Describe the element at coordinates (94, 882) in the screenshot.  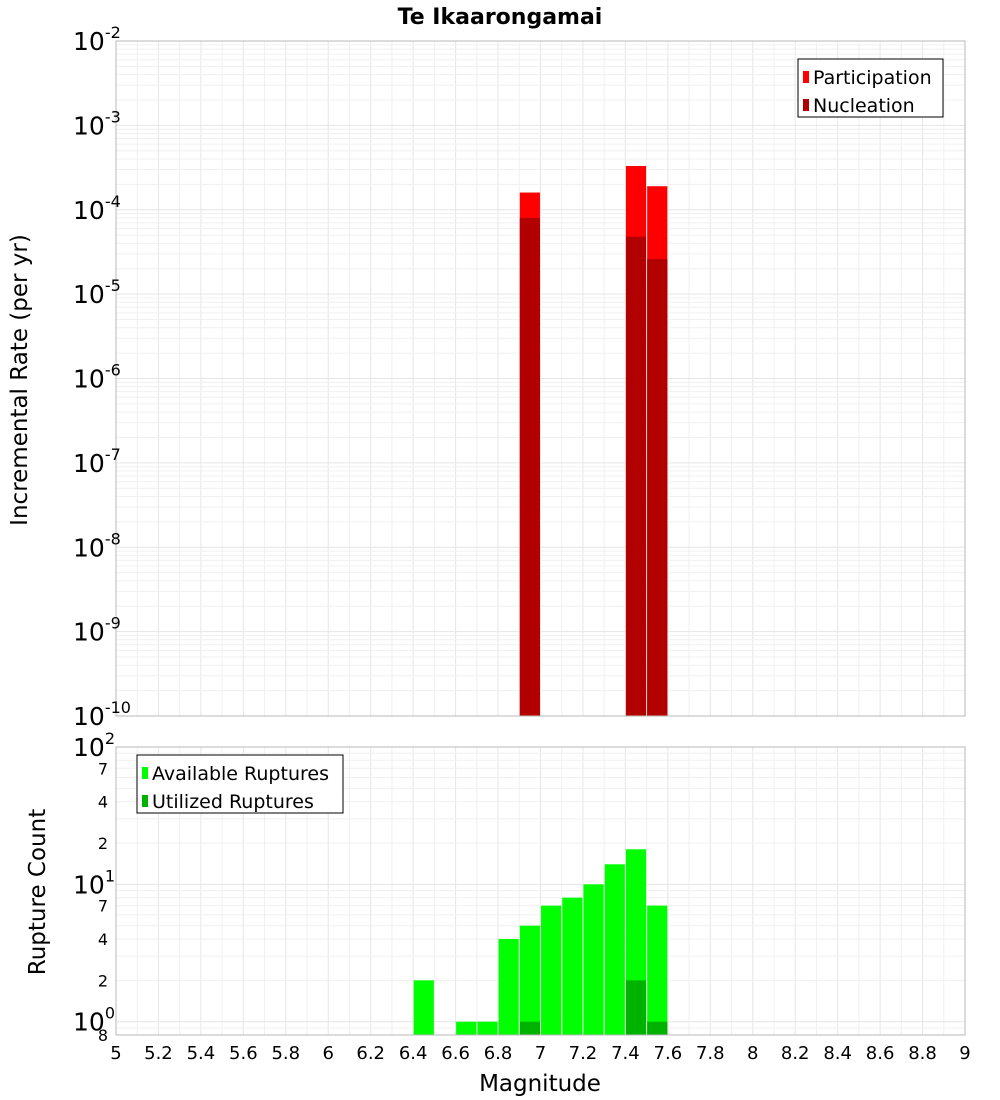
I see `bottom-y-tick-label: 10¹` at that location.